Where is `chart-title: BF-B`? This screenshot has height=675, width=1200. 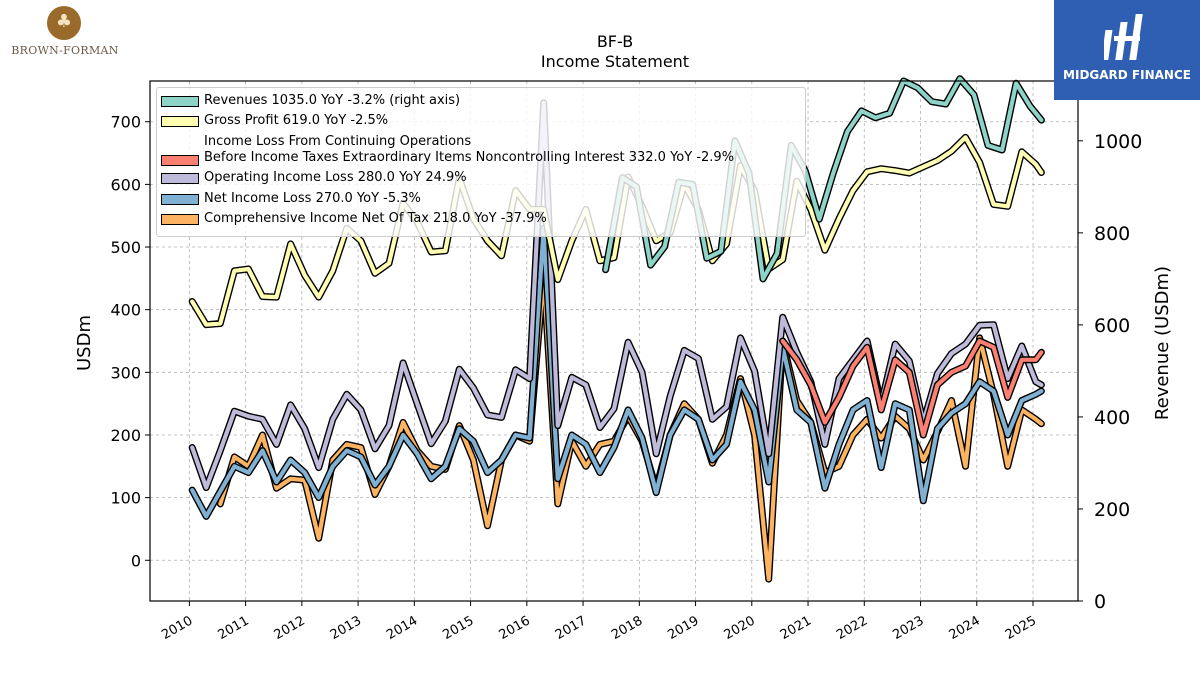
chart-title: BF-B is located at coordinates (615, 41).